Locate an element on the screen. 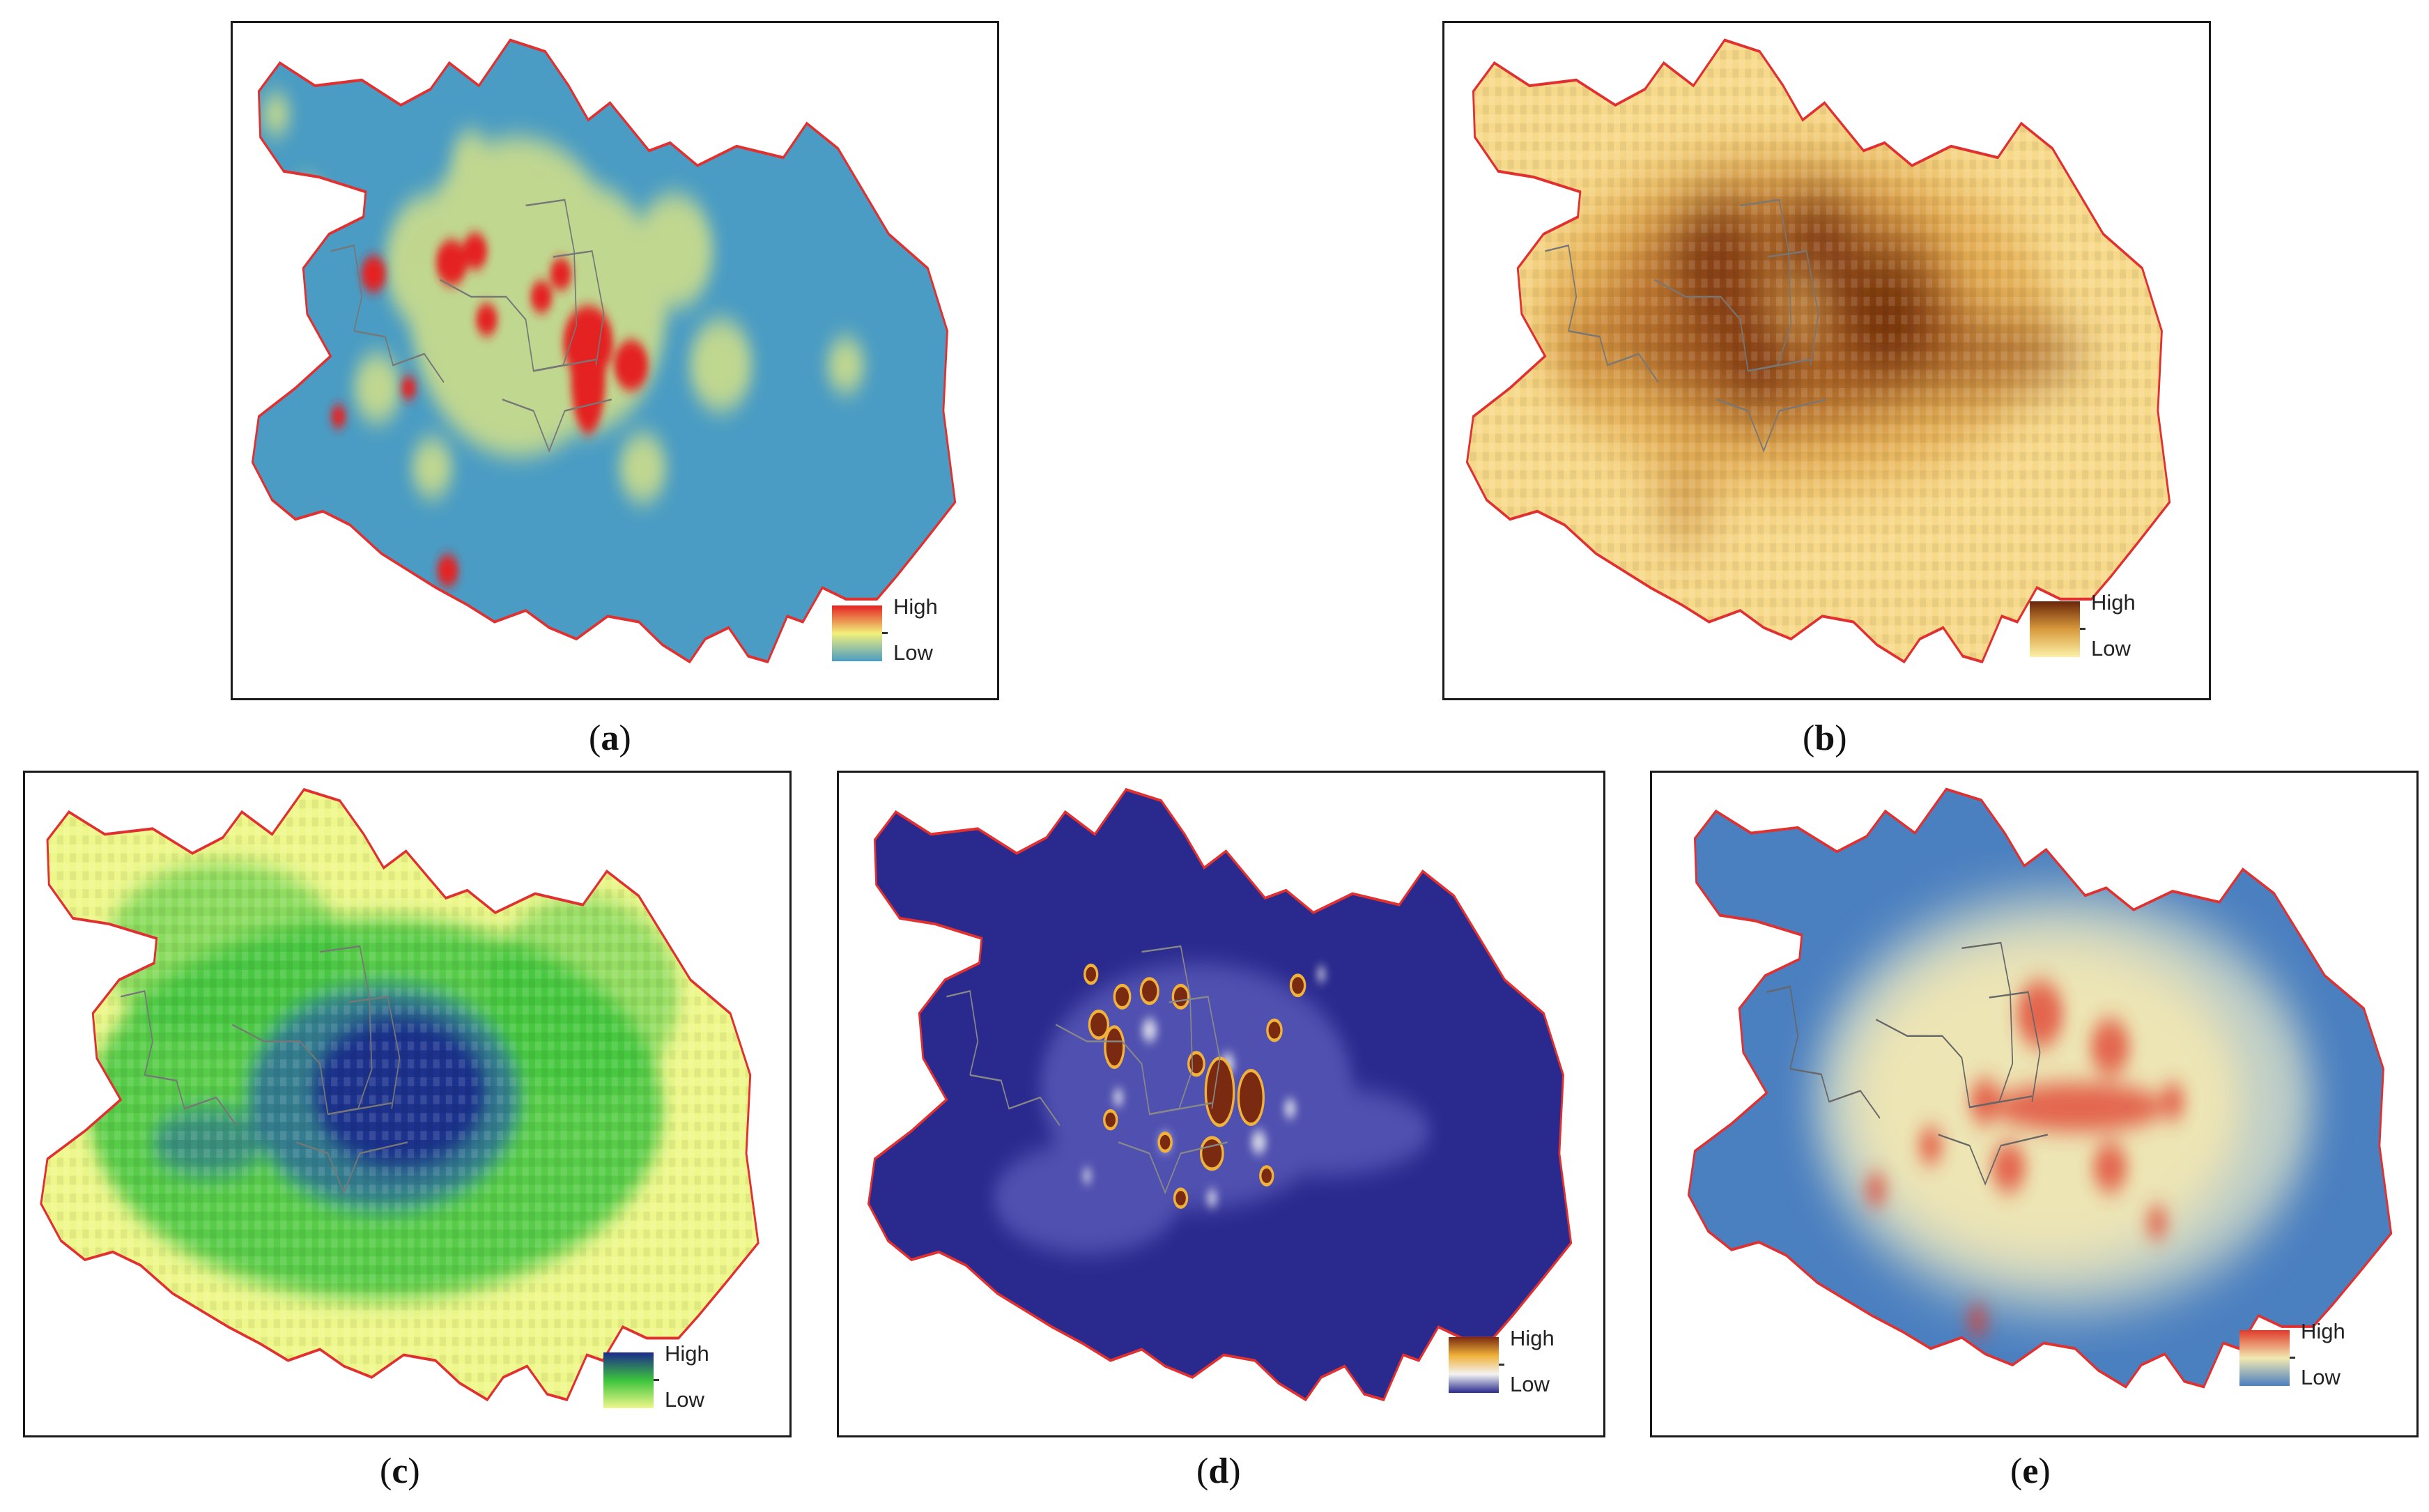 The width and height of the screenshot is (2429, 1512). legend-tick-d is located at coordinates (1501, 1365).